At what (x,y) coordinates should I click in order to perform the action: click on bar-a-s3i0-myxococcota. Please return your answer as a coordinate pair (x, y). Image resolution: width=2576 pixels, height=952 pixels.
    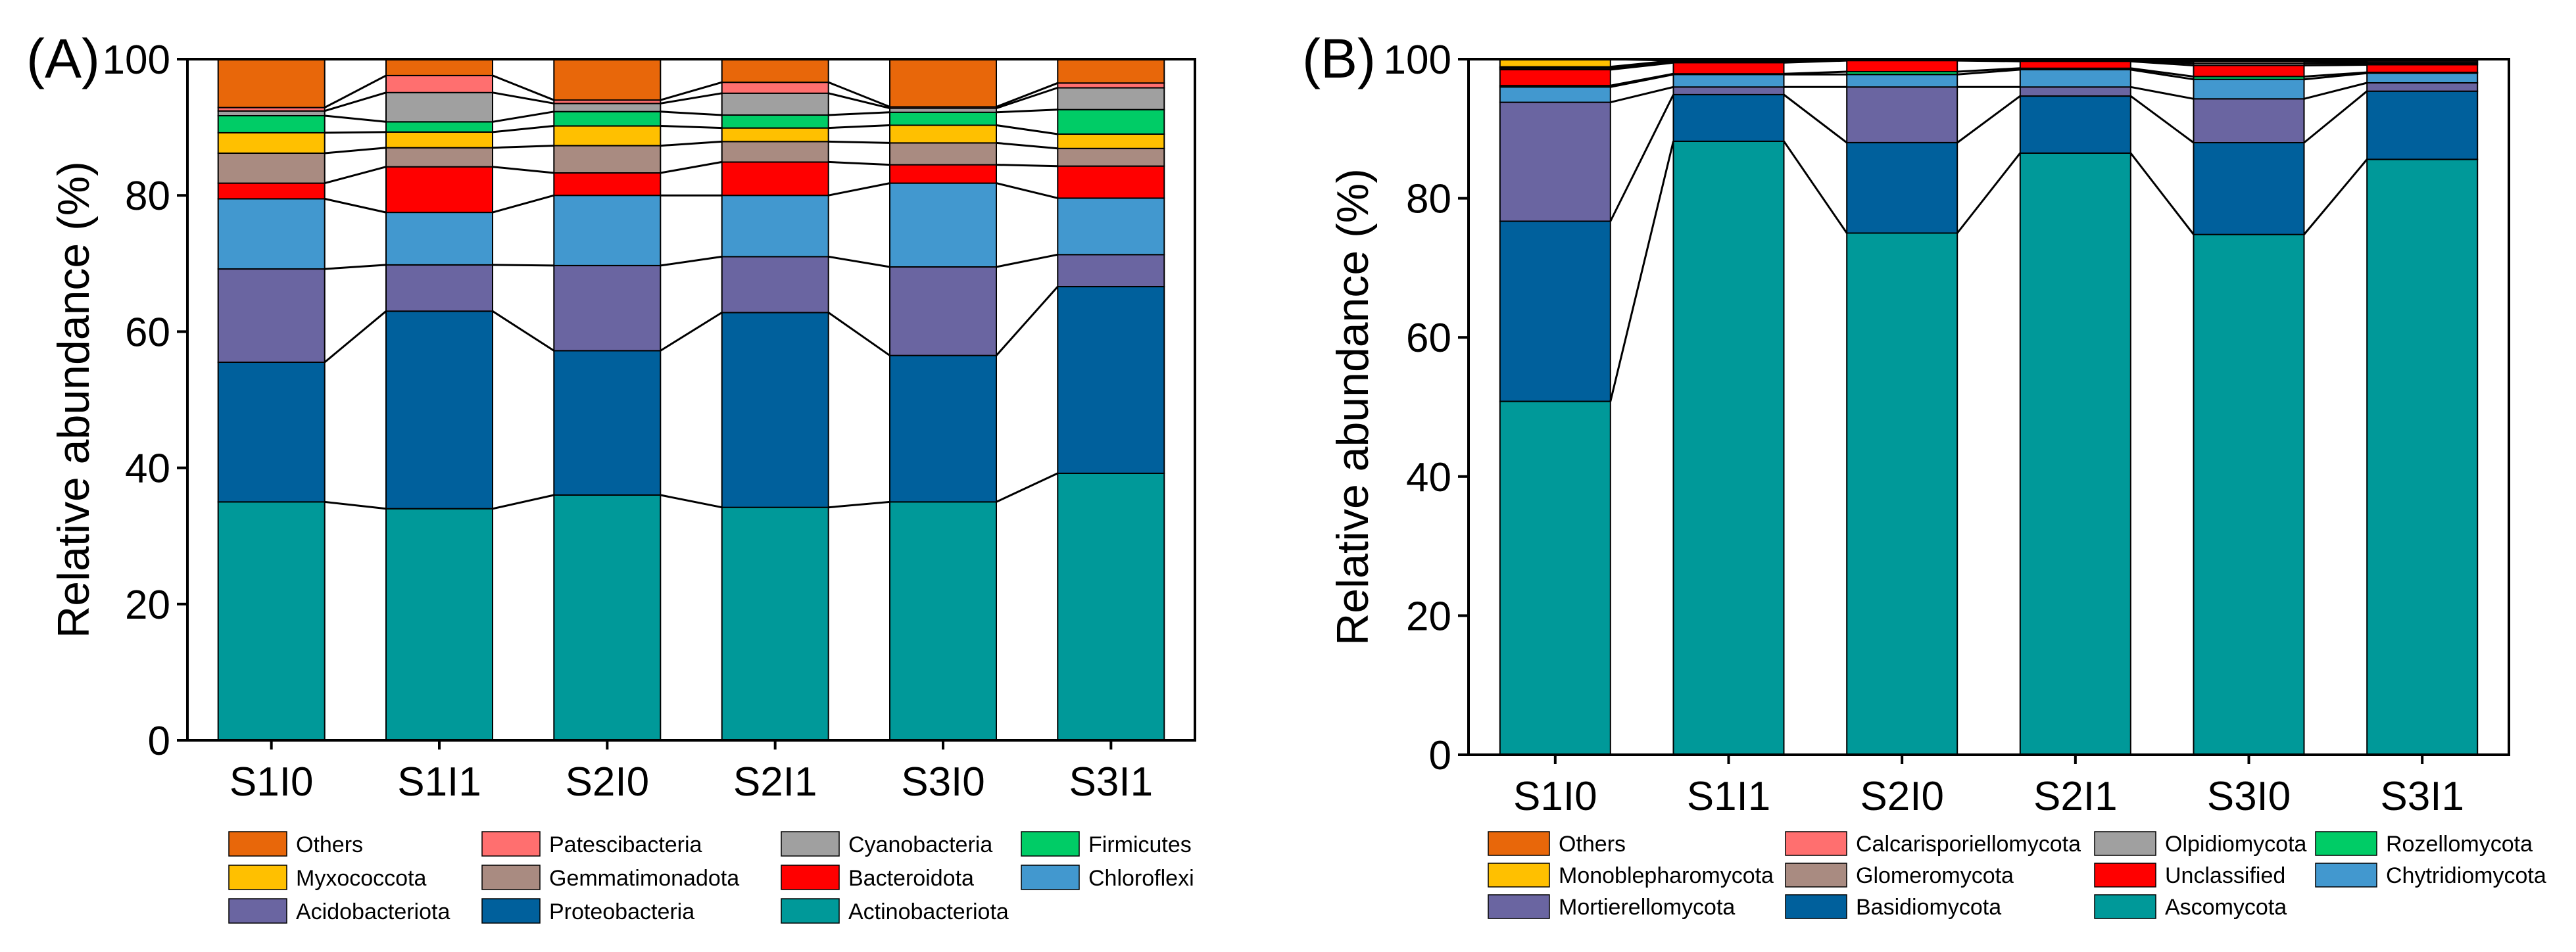
    Looking at the image, I should click on (943, 134).